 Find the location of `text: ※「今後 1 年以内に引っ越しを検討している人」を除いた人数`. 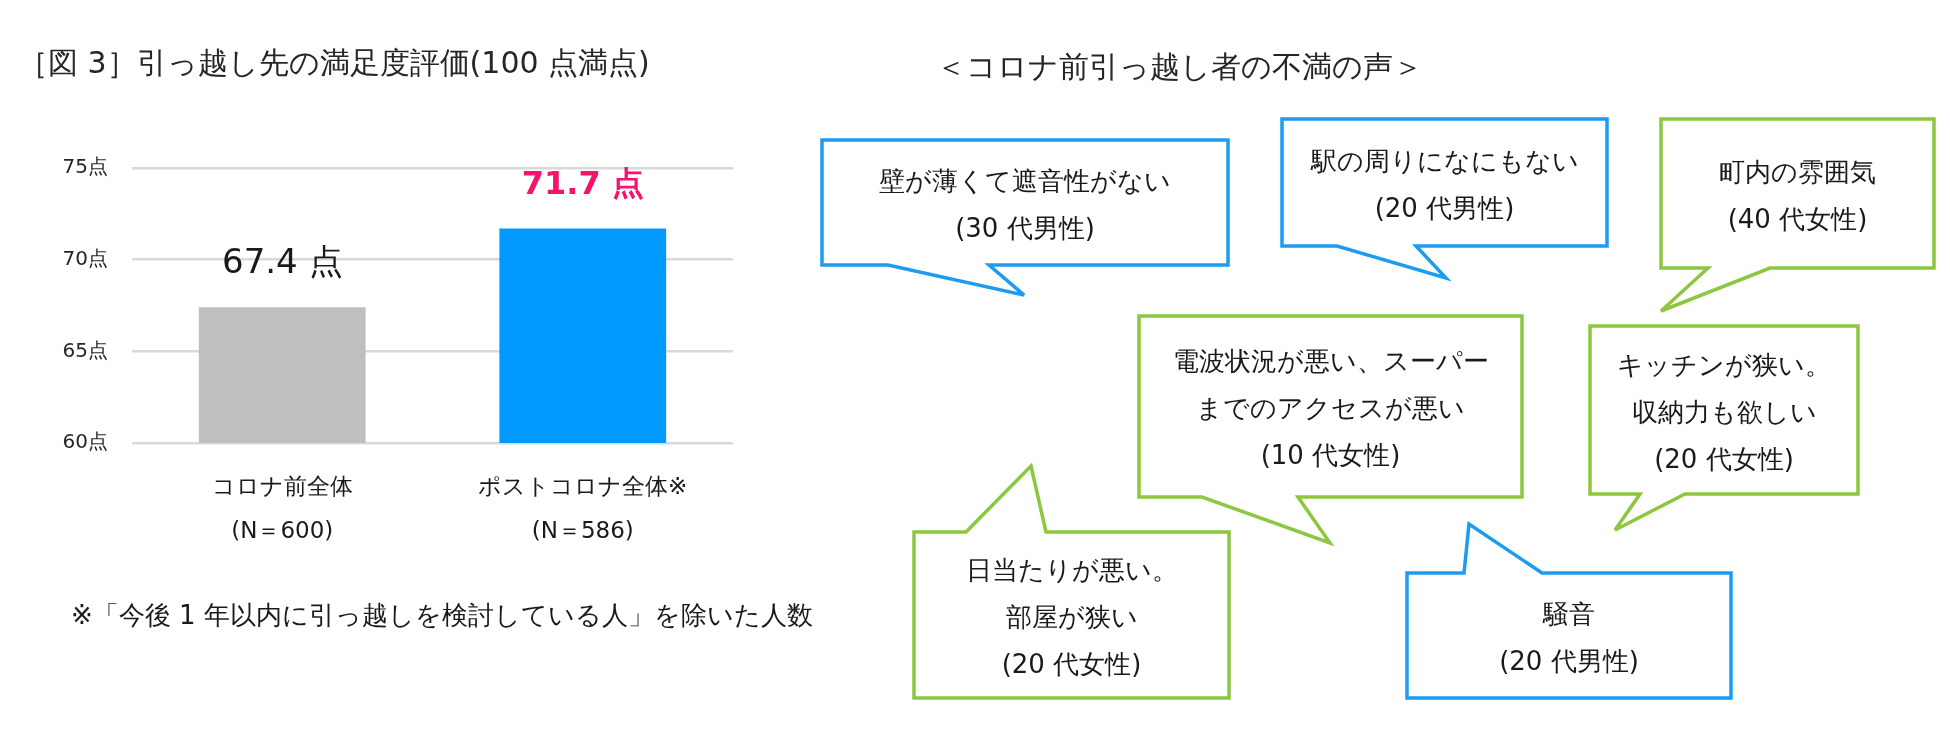

text: ※「今後 1 年以内に引っ越しを検討している人」を除いた人数 is located at coordinates (442, 615).